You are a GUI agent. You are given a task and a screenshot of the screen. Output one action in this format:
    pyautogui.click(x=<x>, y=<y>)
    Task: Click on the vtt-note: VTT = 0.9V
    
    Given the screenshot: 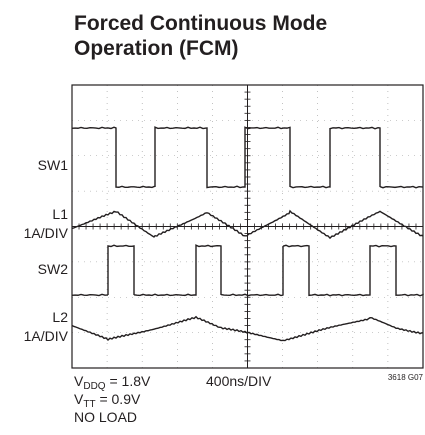 What is the action you would take?
    pyautogui.click(x=107, y=400)
    